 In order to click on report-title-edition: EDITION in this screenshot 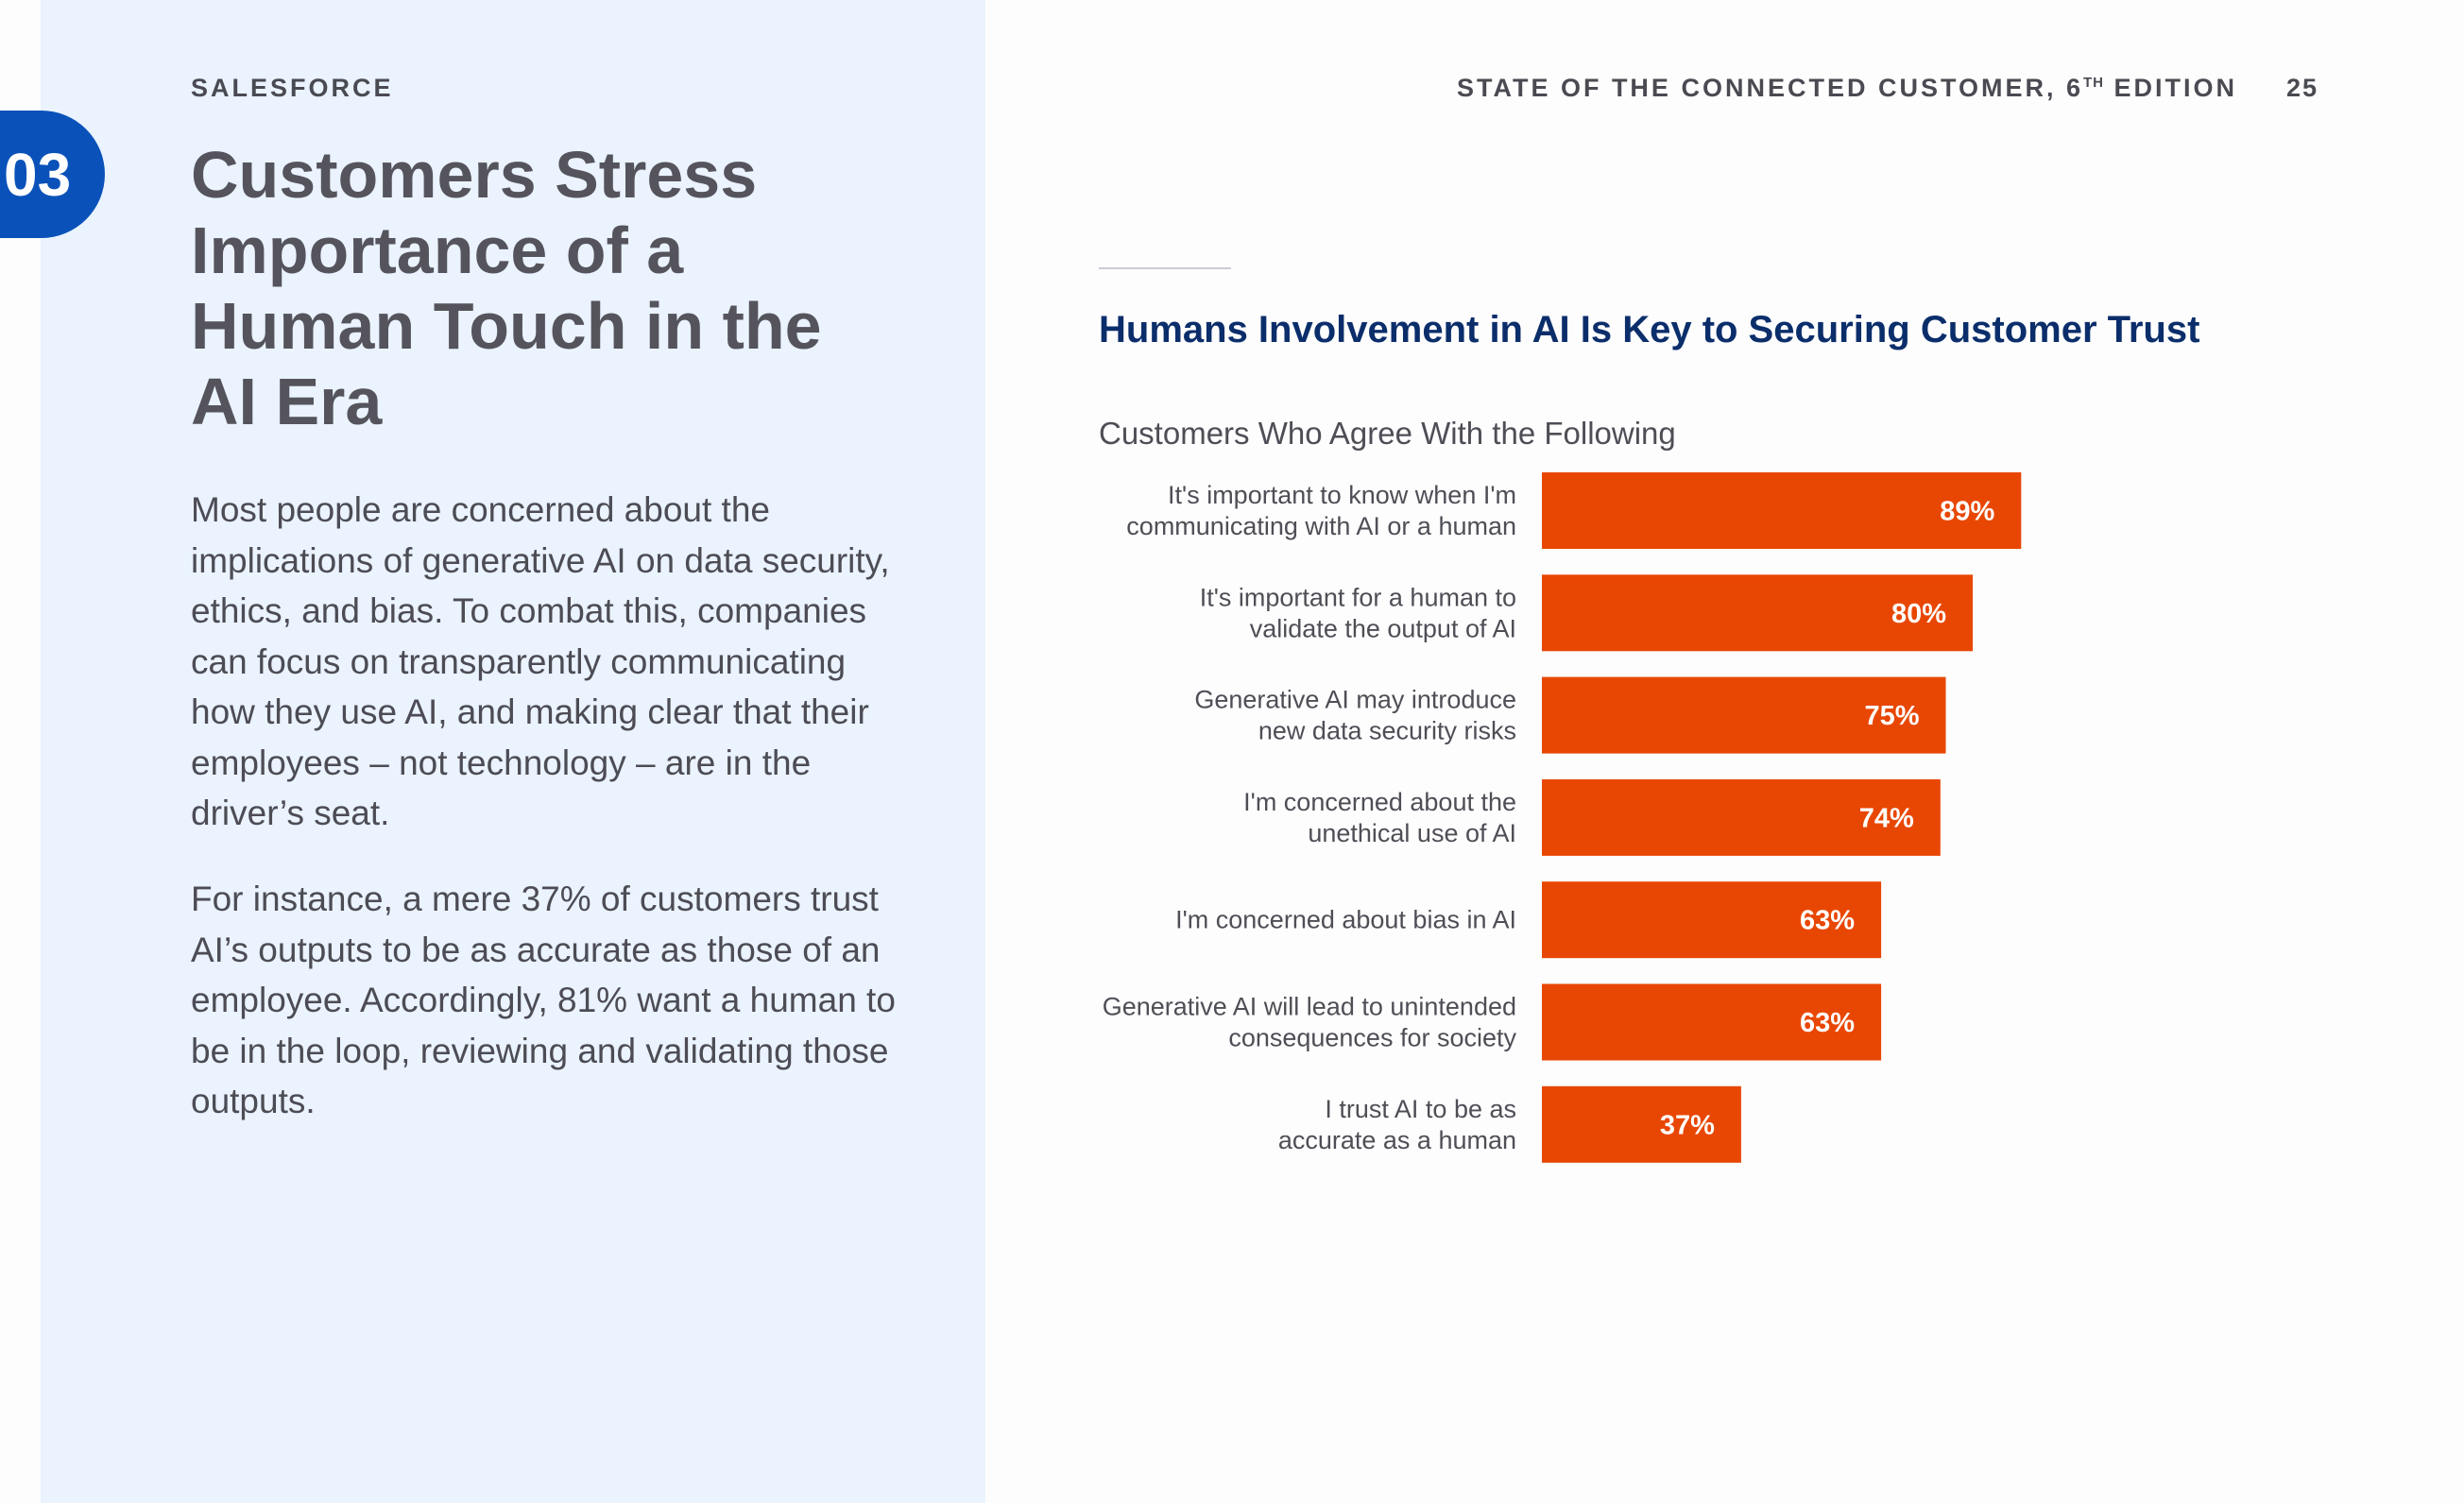, I will do `click(2170, 88)`.